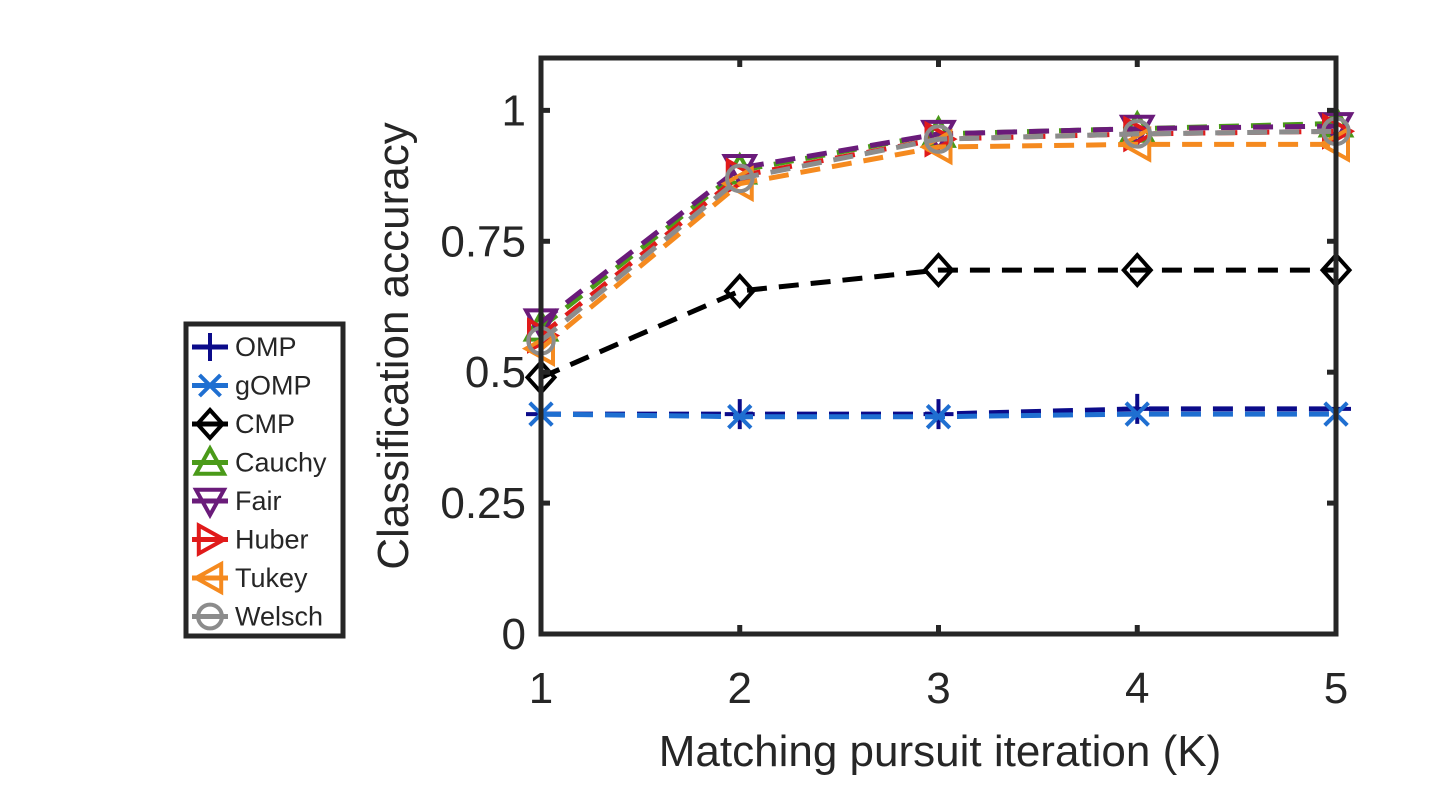  What do you see at coordinates (495, 372) in the screenshot?
I see `y-tick-label-2: 0.5` at bounding box center [495, 372].